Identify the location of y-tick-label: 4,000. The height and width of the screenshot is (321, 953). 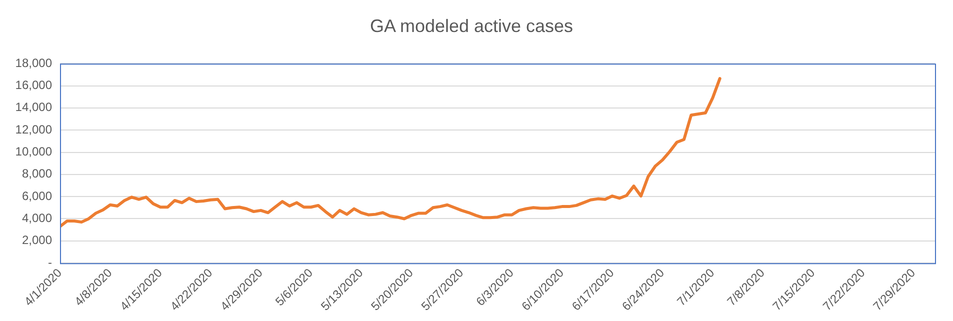
(37, 218).